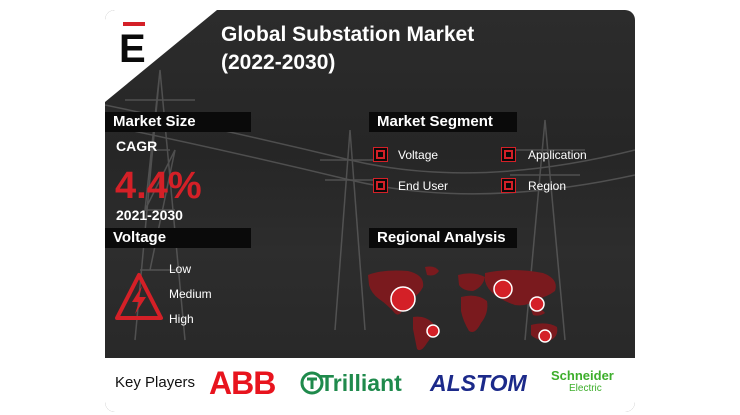 The image size is (740, 415). What do you see at coordinates (361, 383) in the screenshot?
I see `trilliant-wordmark: Trilliant` at bounding box center [361, 383].